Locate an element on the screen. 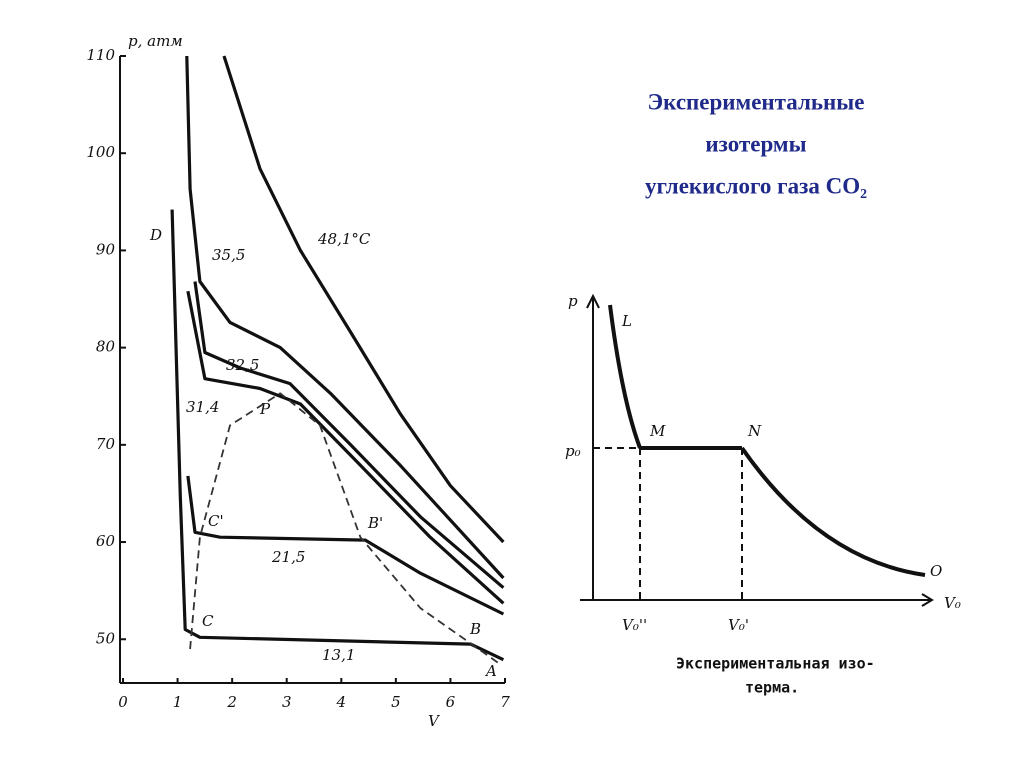 Image resolution: width=1024 pixels, height=767 pixels. isotherm-diagram is located at coordinates (757, 450).